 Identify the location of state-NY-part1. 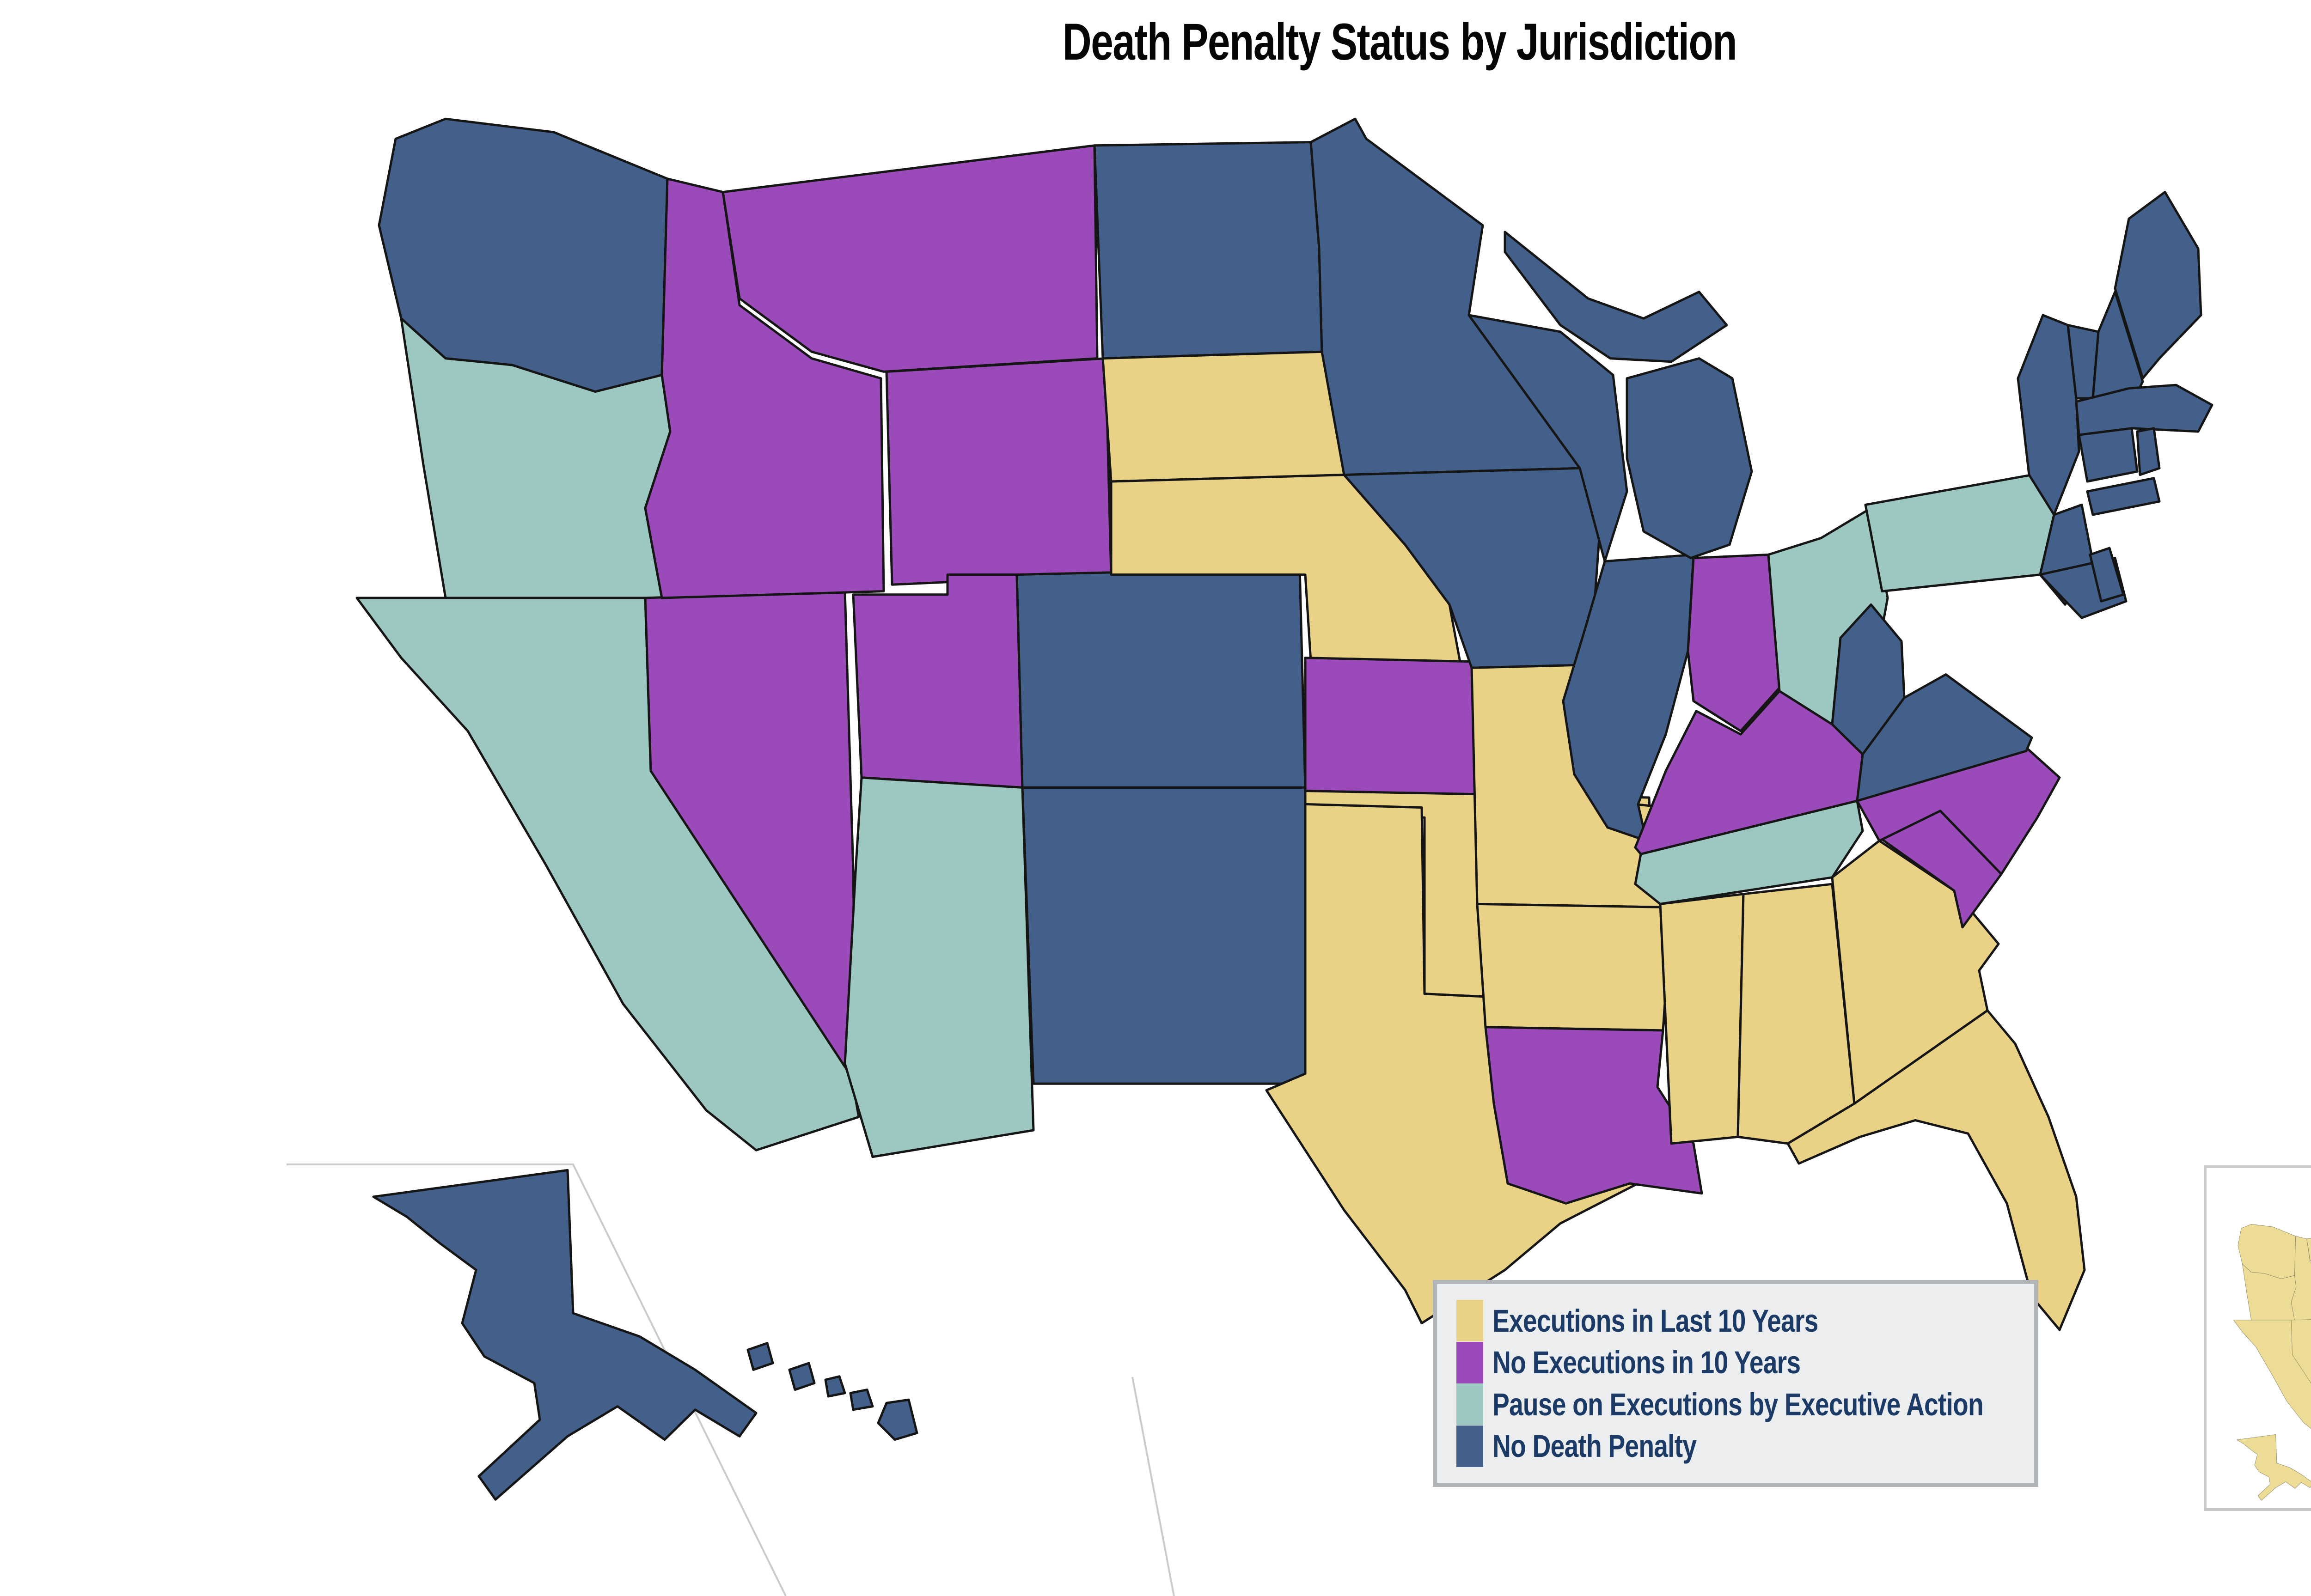
(2123, 496).